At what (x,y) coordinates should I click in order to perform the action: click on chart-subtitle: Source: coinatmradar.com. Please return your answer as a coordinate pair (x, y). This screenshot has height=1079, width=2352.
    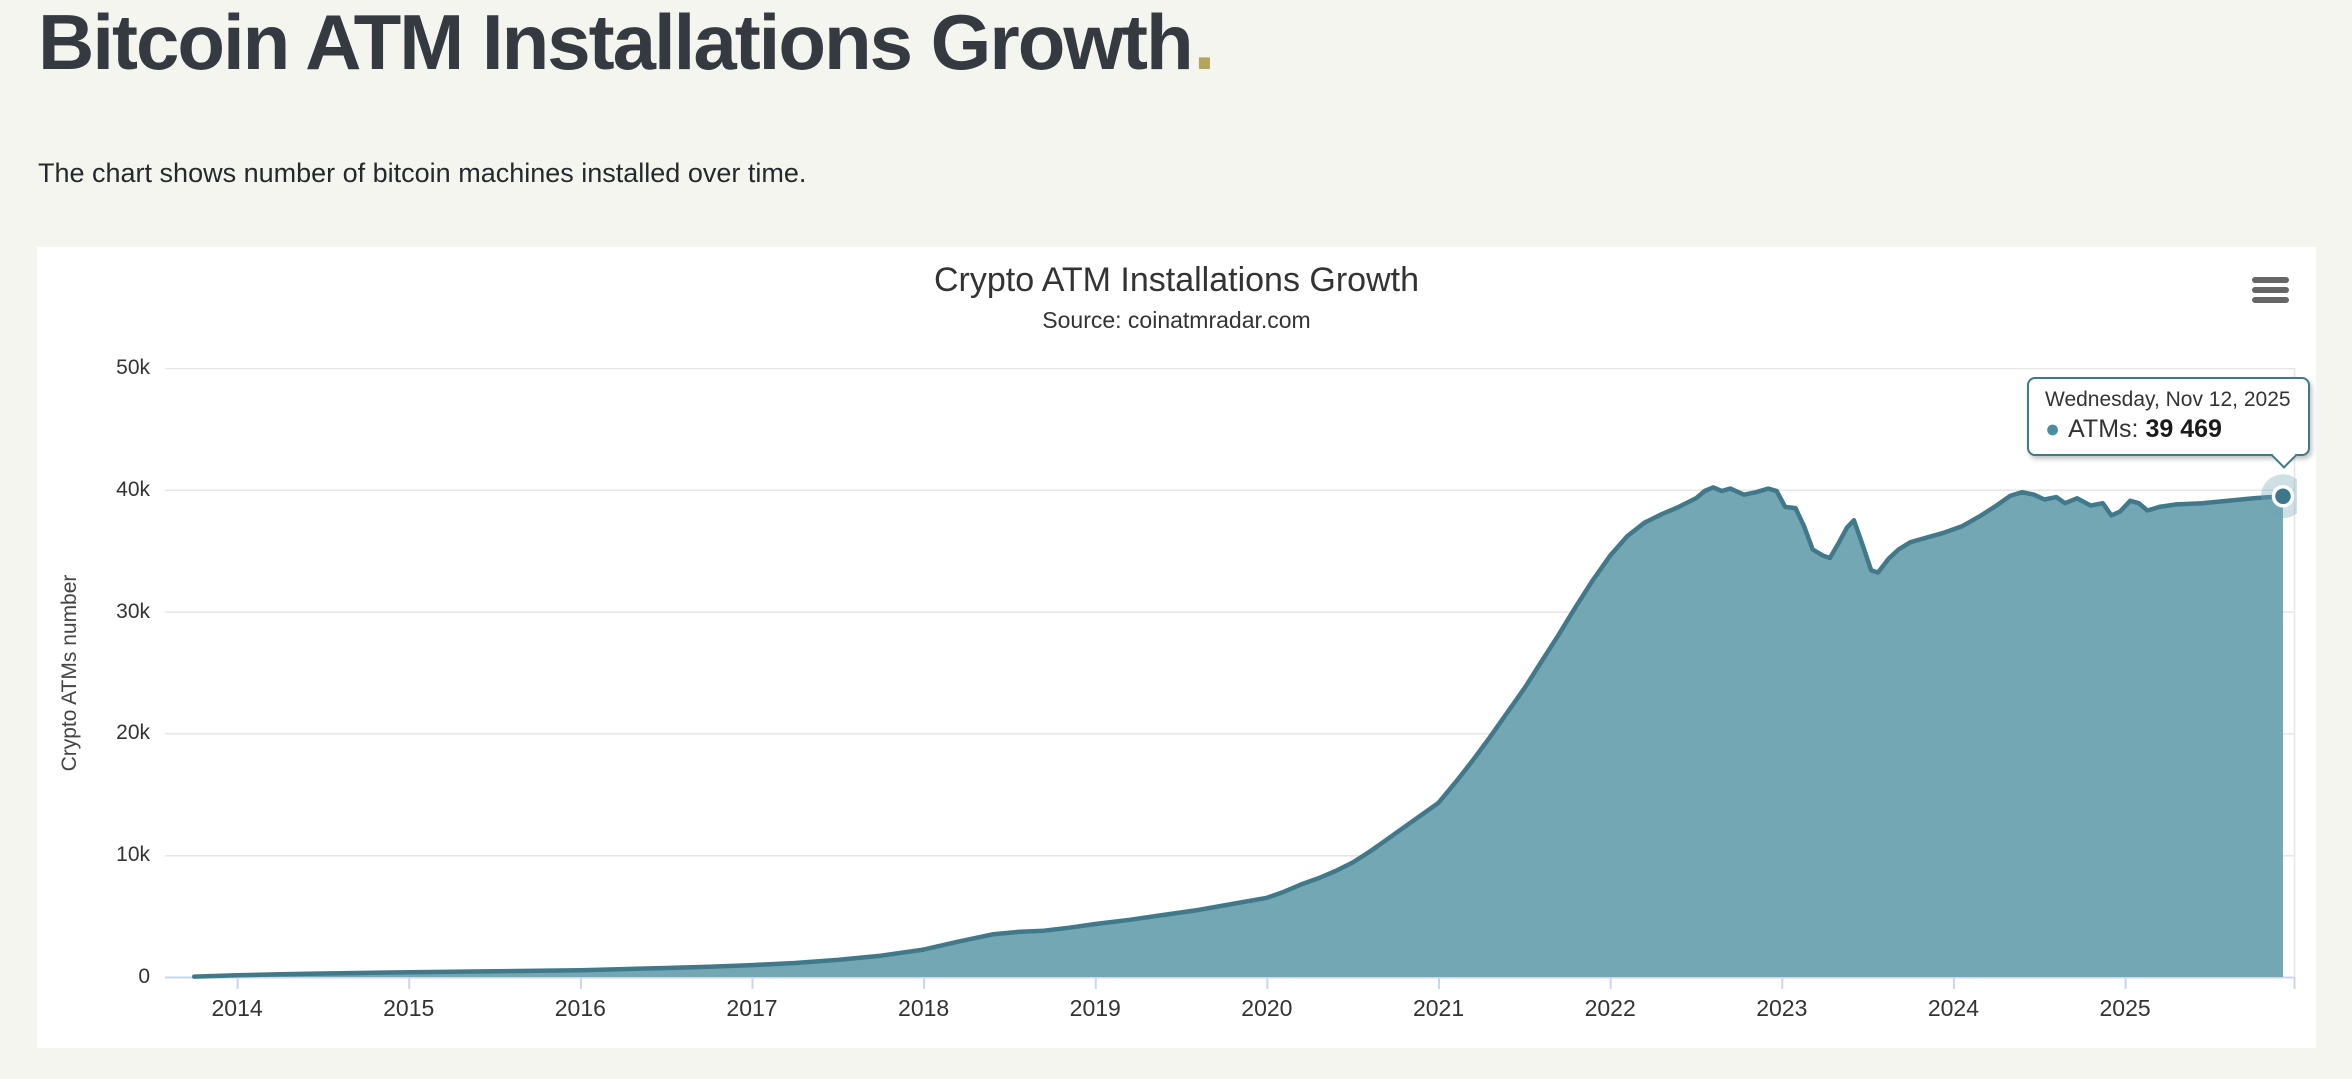
    Looking at the image, I should click on (1176, 320).